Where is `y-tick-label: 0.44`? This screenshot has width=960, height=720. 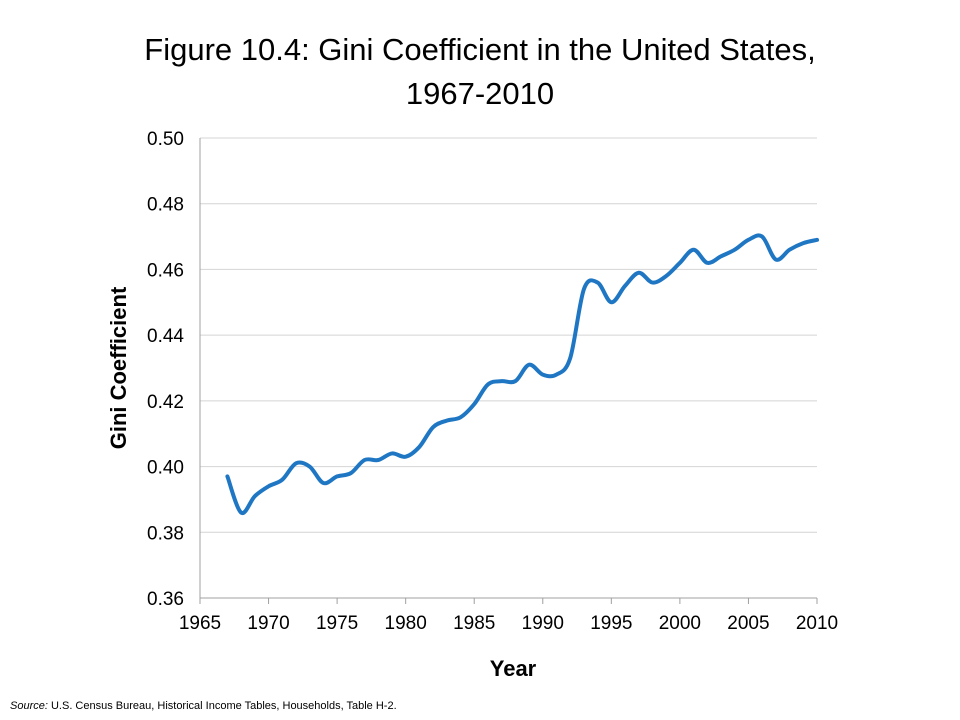 y-tick-label: 0.44 is located at coordinates (165, 336).